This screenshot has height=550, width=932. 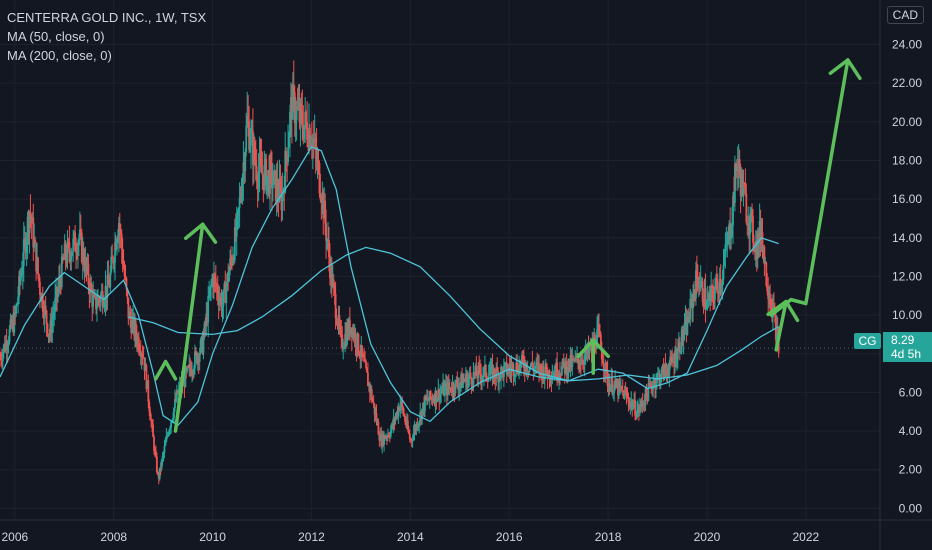 What do you see at coordinates (608, 537) in the screenshot?
I see `x-tick-label: 2018` at bounding box center [608, 537].